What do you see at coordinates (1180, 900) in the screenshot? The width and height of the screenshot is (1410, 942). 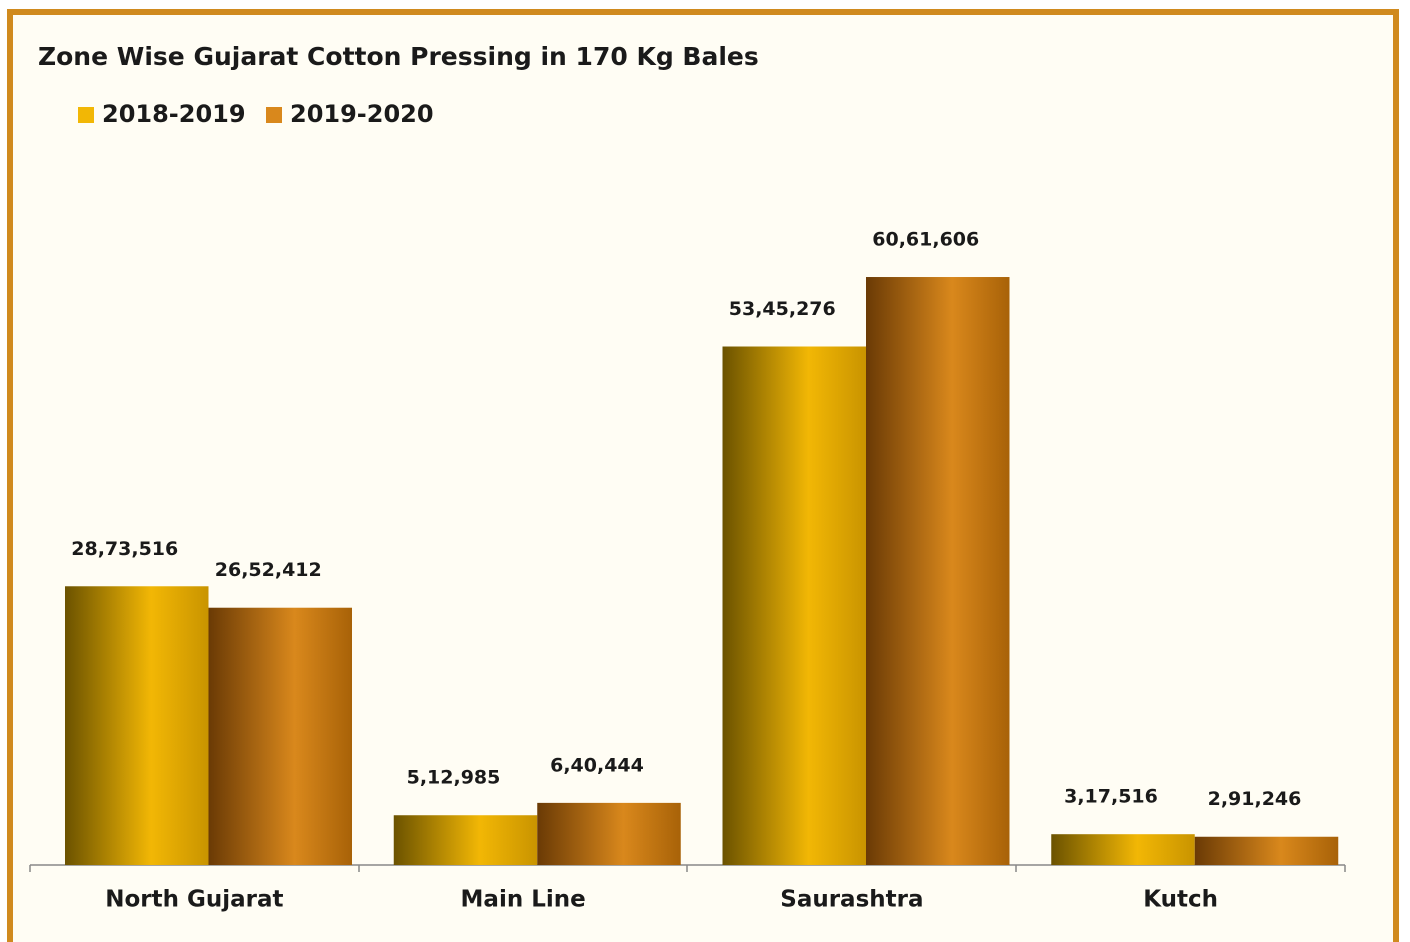 I see `x-tick-label: Kutch` at bounding box center [1180, 900].